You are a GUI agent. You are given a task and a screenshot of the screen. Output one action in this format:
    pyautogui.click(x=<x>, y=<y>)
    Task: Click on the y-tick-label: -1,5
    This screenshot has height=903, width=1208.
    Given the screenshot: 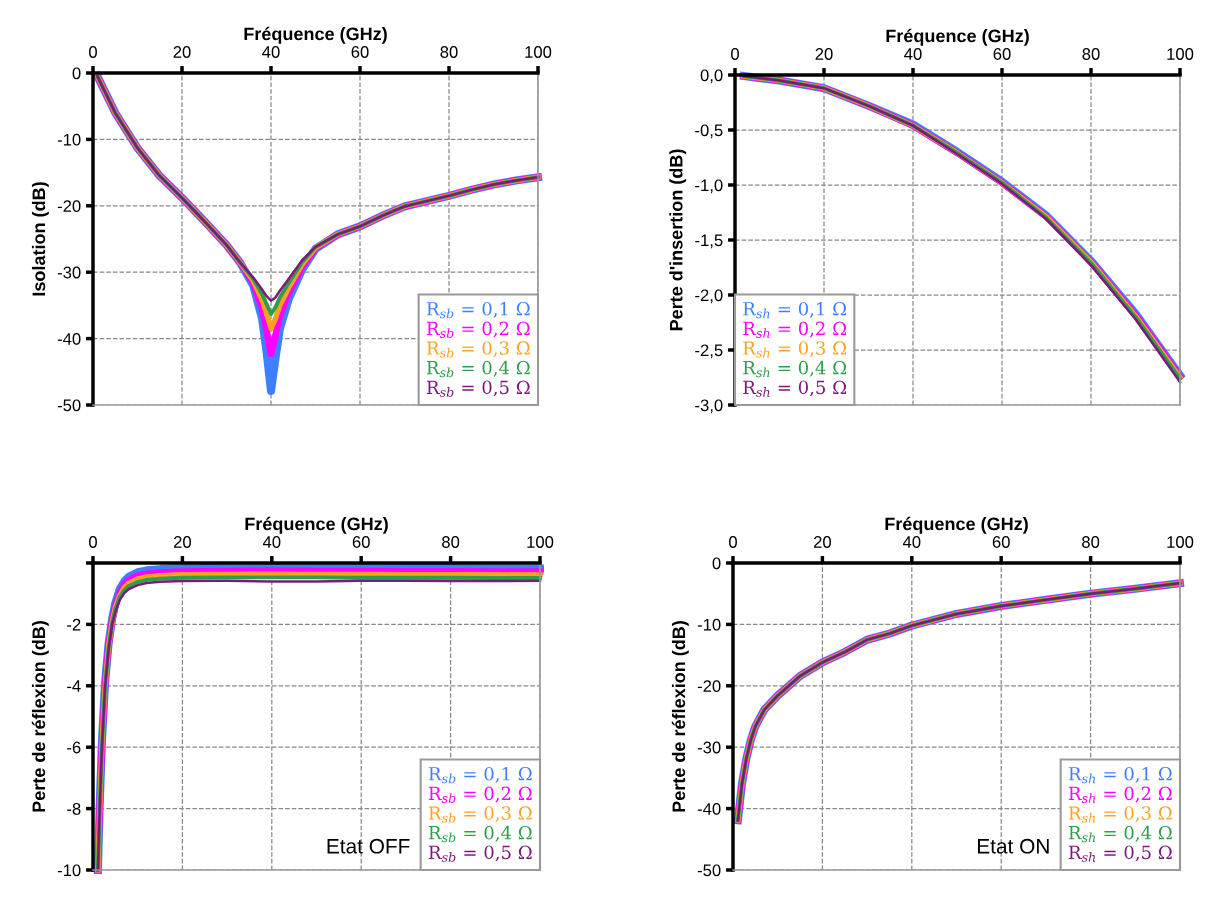 What is the action you would take?
    pyautogui.click(x=709, y=241)
    